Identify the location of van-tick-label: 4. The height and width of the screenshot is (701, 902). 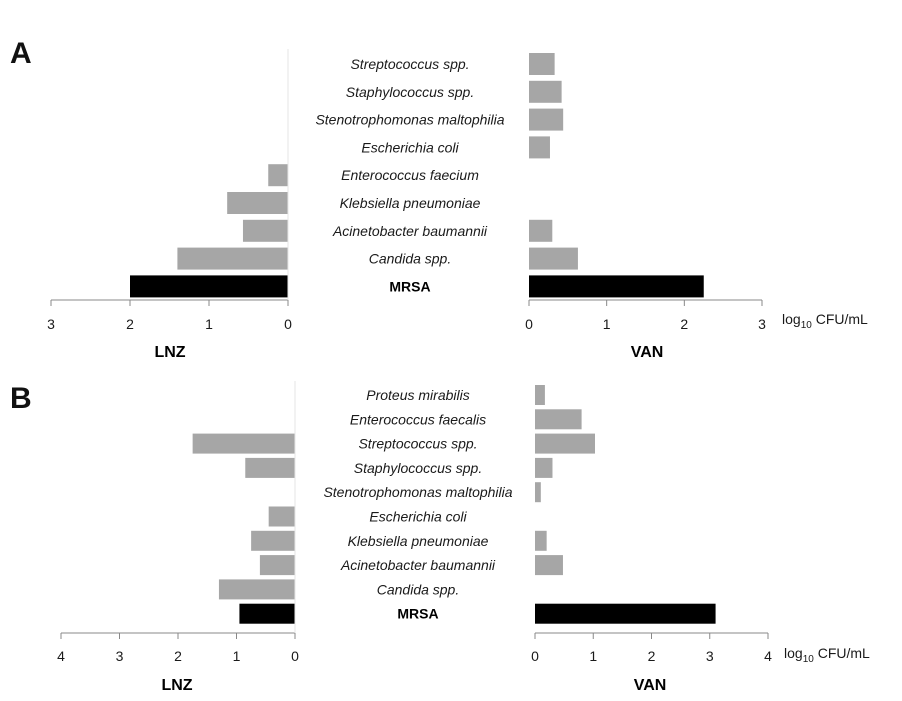
(768, 656).